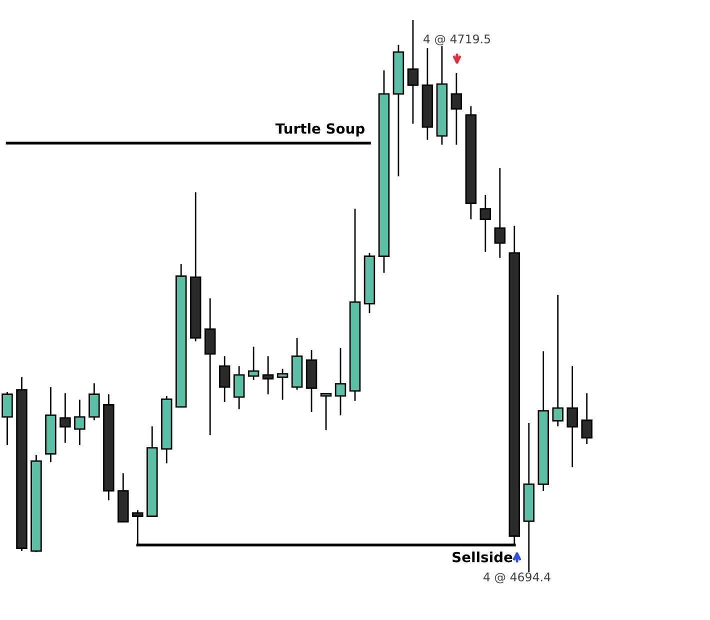  Describe the element at coordinates (457, 40) in the screenshot. I see `annotation: 4 @ 4719.5` at that location.